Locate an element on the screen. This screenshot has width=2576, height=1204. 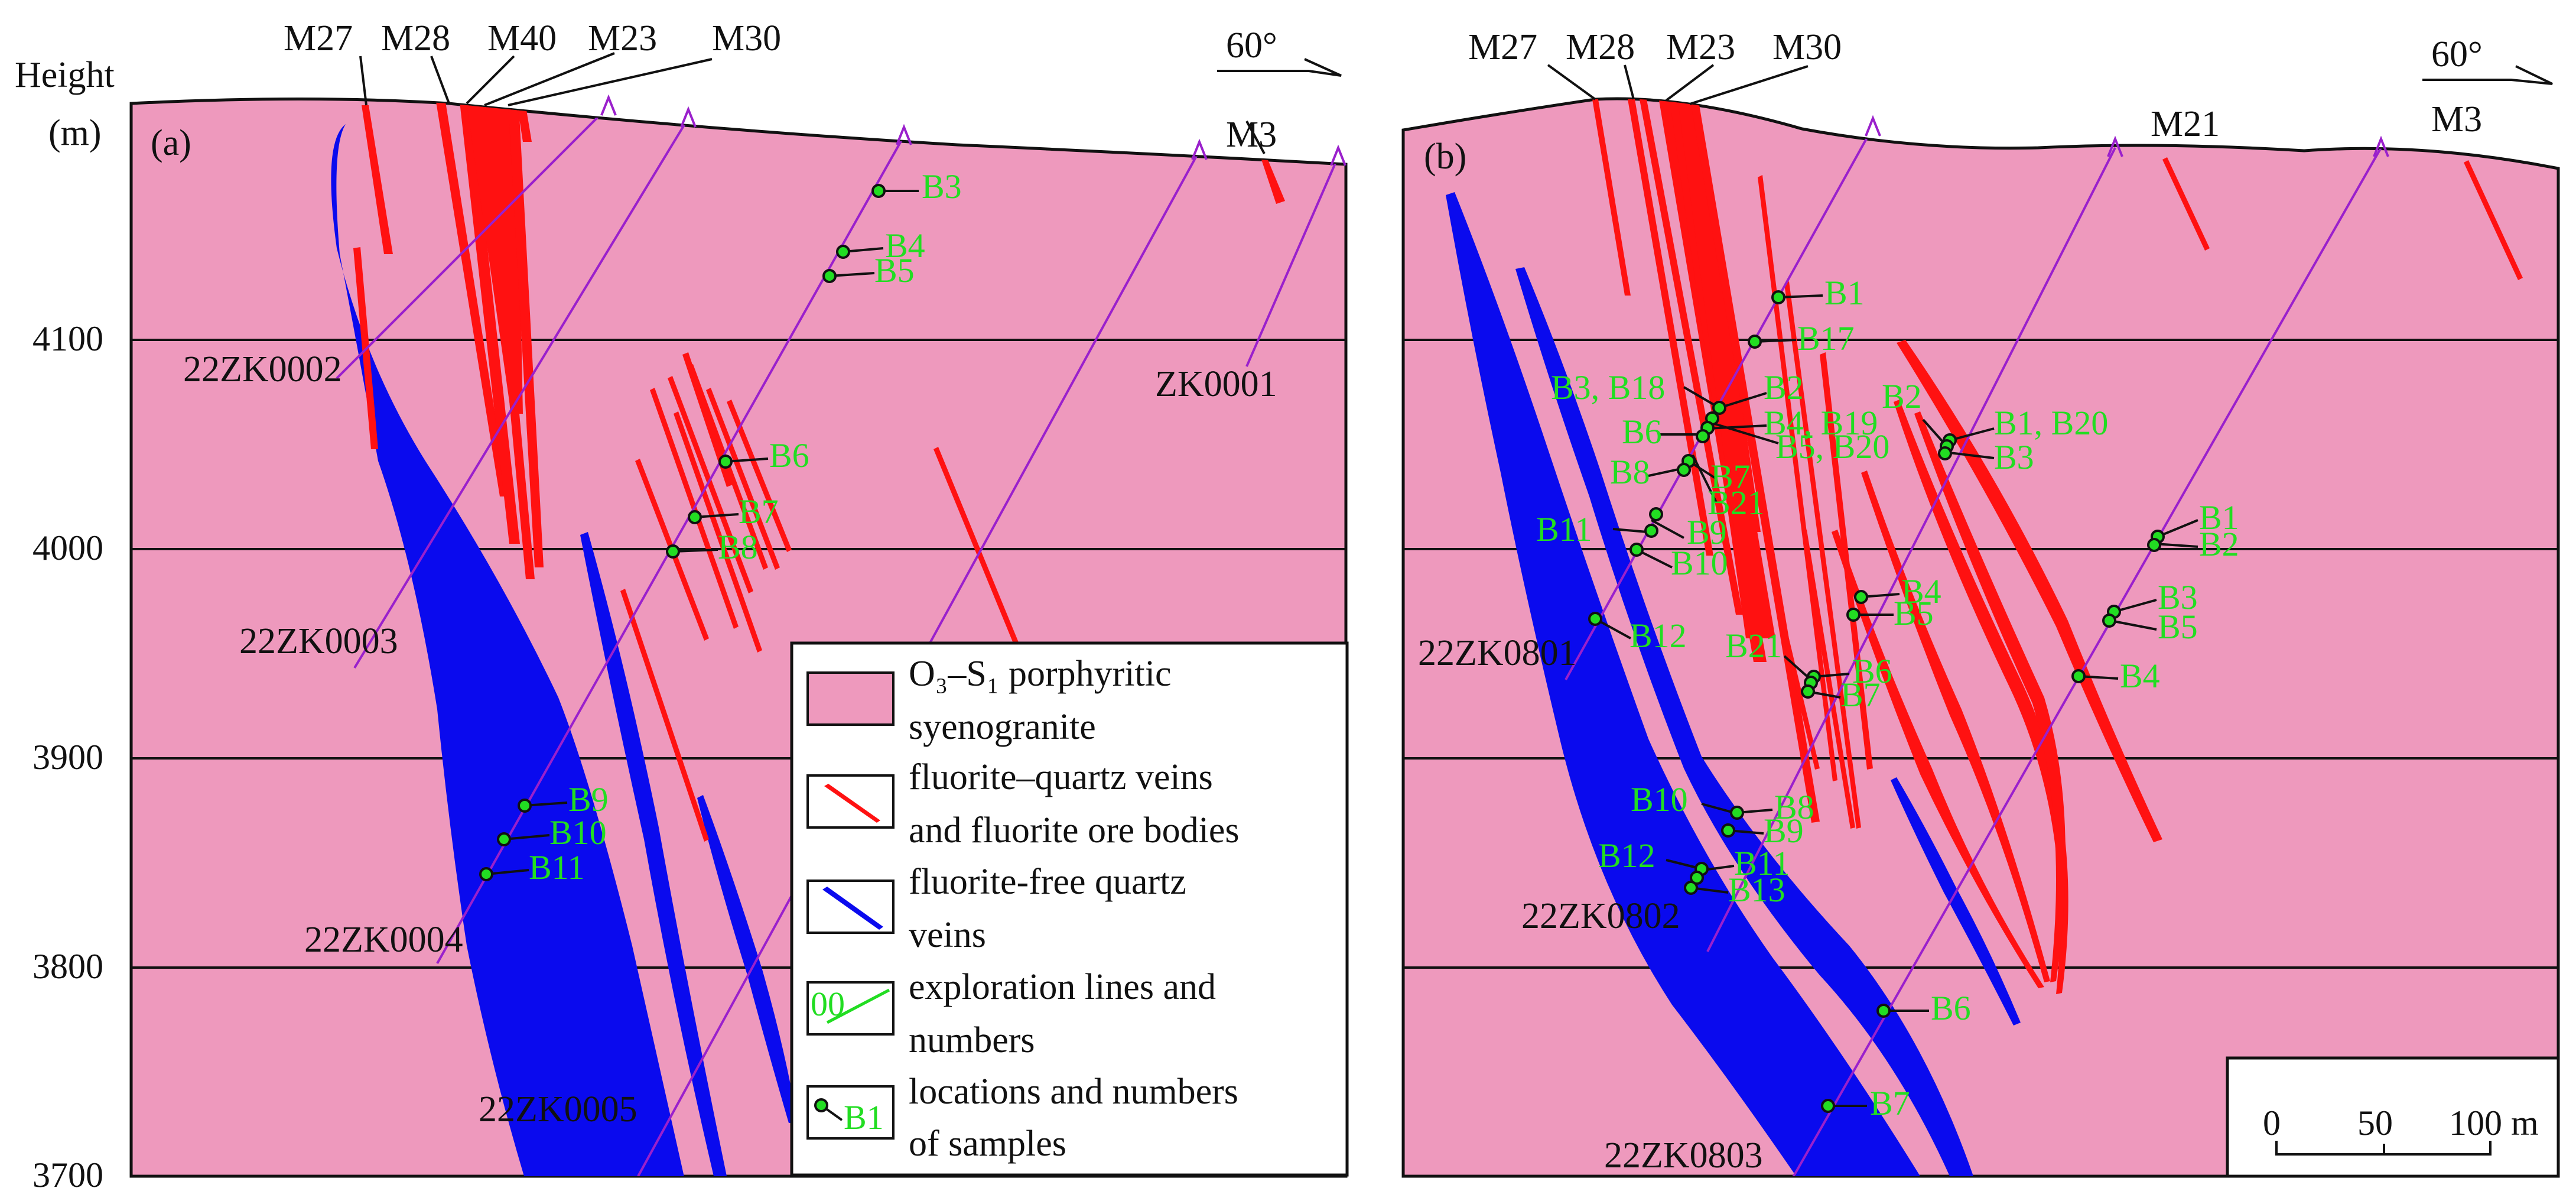
borehole-label-22zk0005: 22ZK0005 is located at coordinates (558, 1109).